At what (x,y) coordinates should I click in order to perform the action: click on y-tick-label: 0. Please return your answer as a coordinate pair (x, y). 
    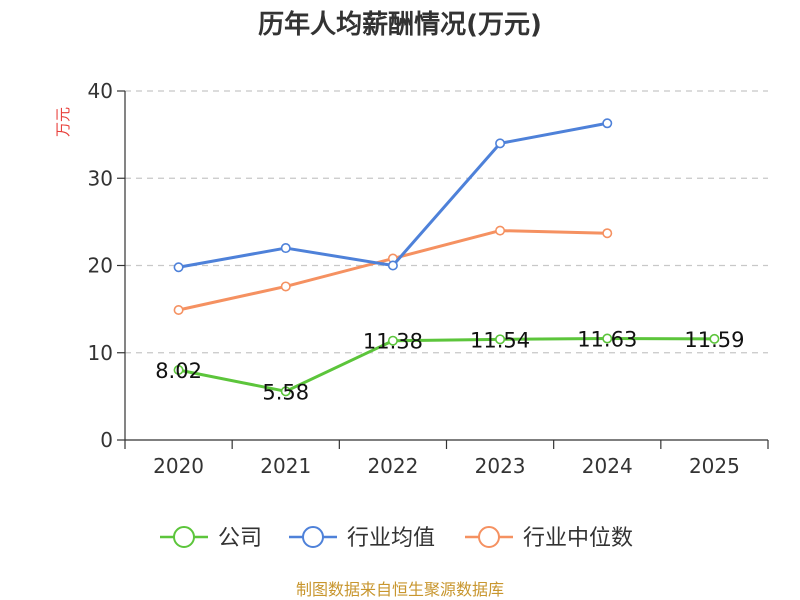
    Looking at the image, I should click on (106, 440).